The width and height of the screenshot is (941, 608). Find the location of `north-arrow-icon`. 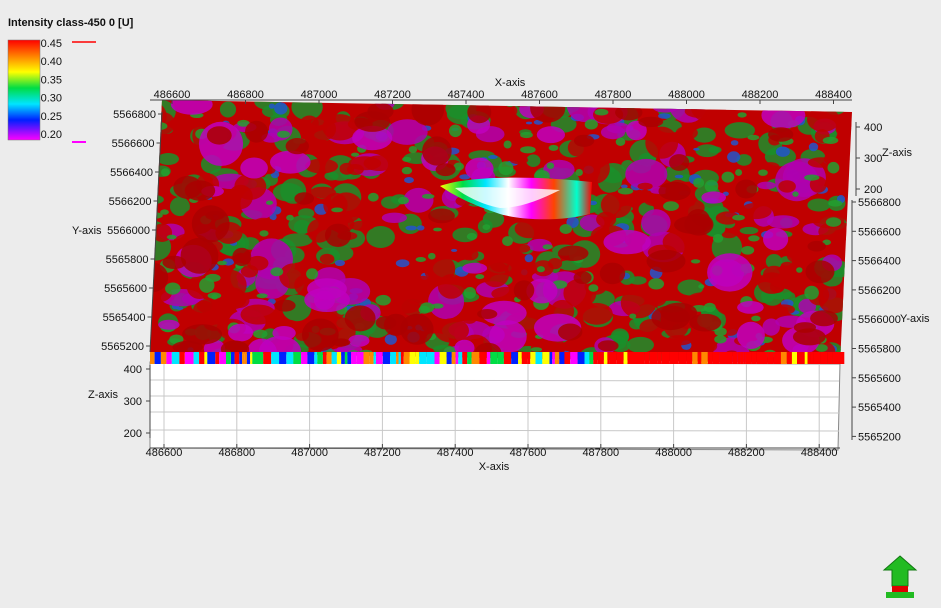

north-arrow-icon is located at coordinates (900, 576).